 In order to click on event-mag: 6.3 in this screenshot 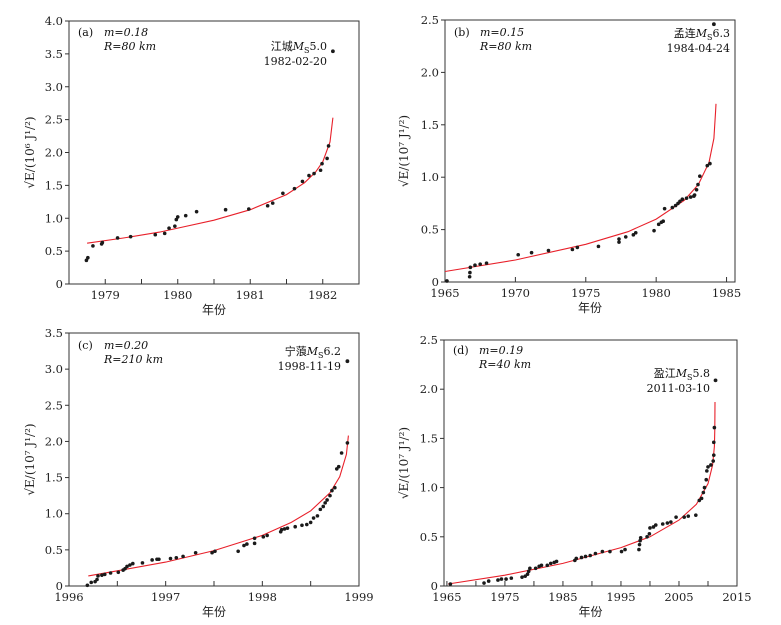, I will do `click(722, 33)`.